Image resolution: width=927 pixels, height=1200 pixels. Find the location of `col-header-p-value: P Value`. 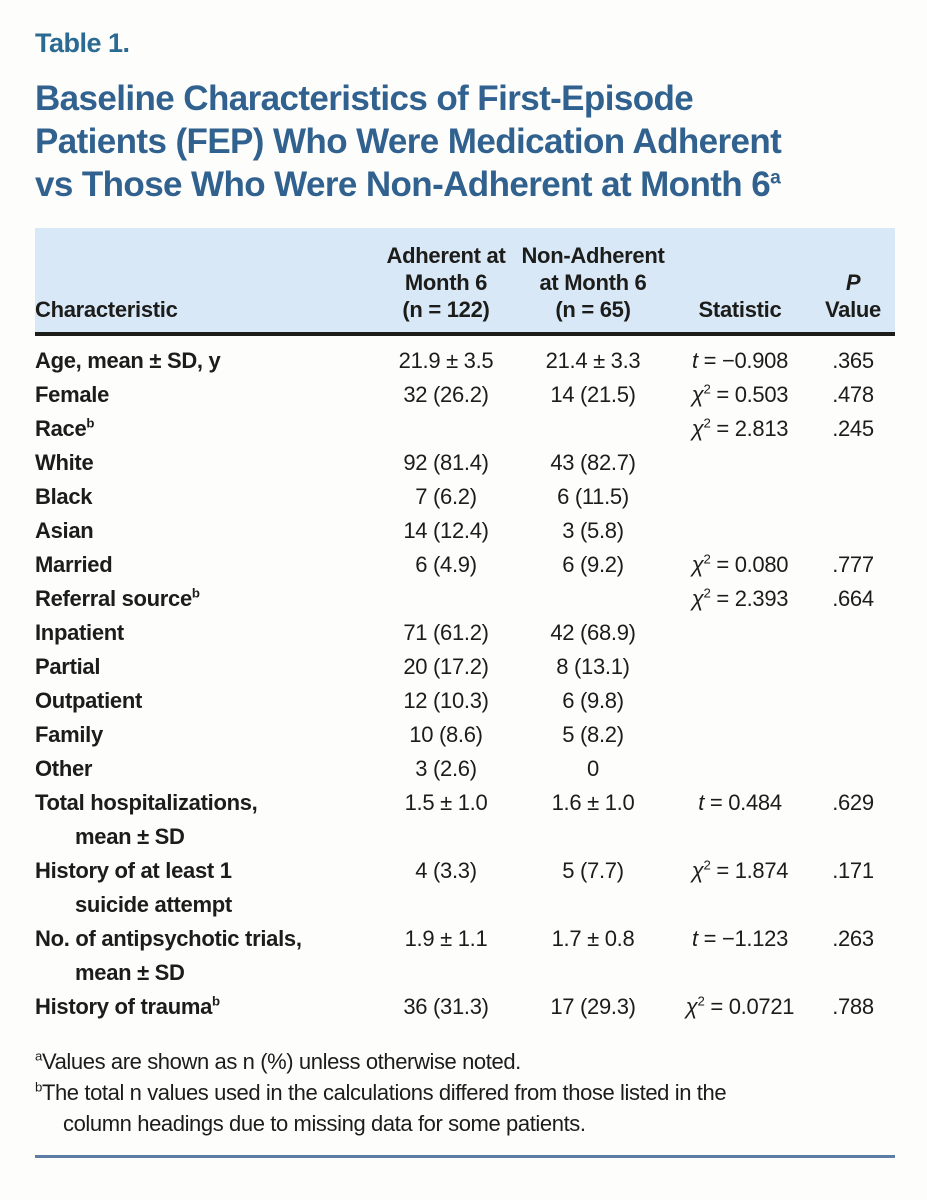

col-header-p-value: P Value is located at coordinates (853, 282).